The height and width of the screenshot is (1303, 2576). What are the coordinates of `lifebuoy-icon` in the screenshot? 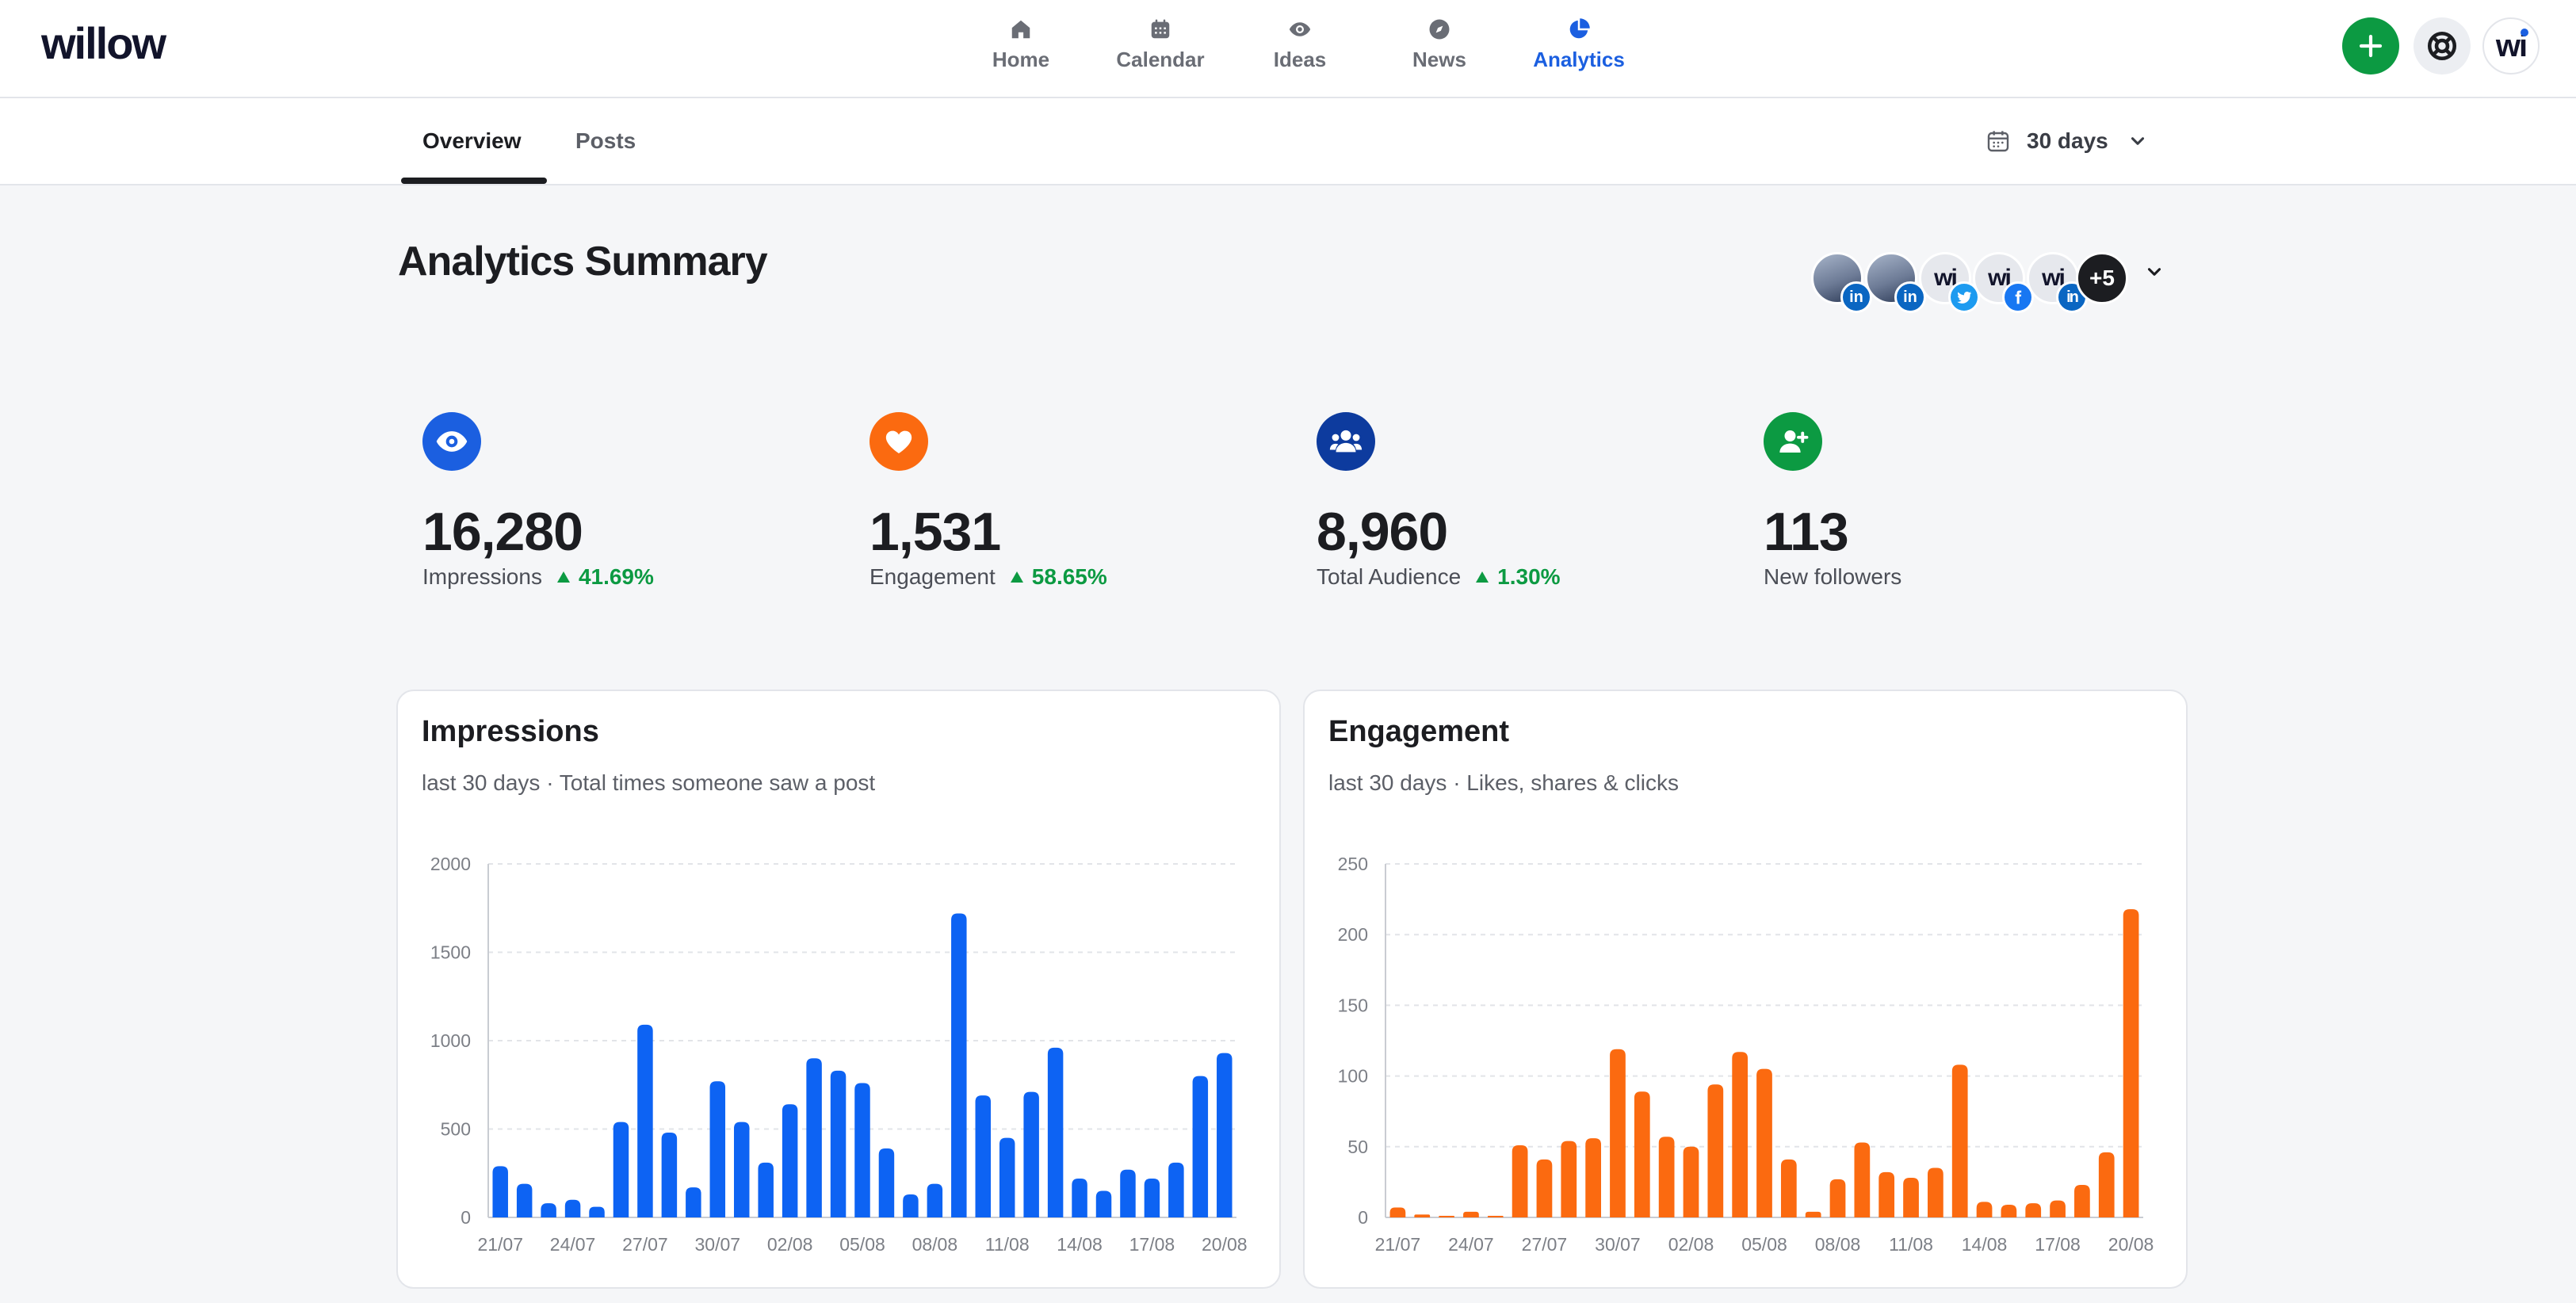 It's located at (2442, 46).